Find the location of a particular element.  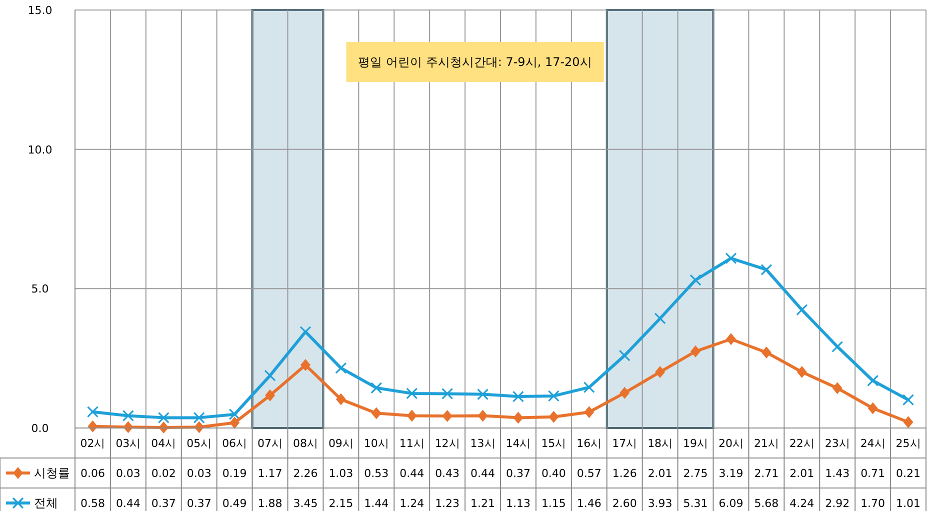

data-label: 0.49 is located at coordinates (234, 503).